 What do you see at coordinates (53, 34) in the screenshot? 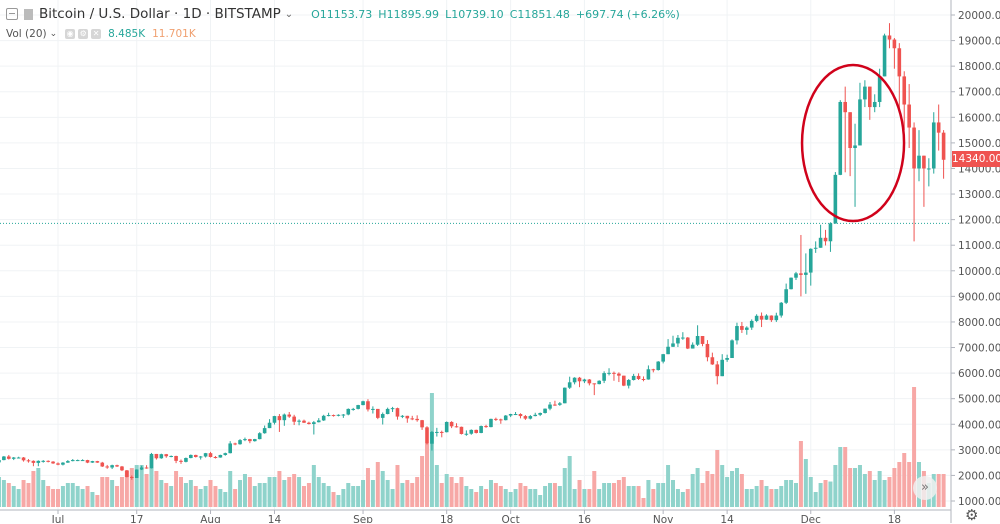
I see `chevron-down-icon: ⌄` at bounding box center [53, 34].